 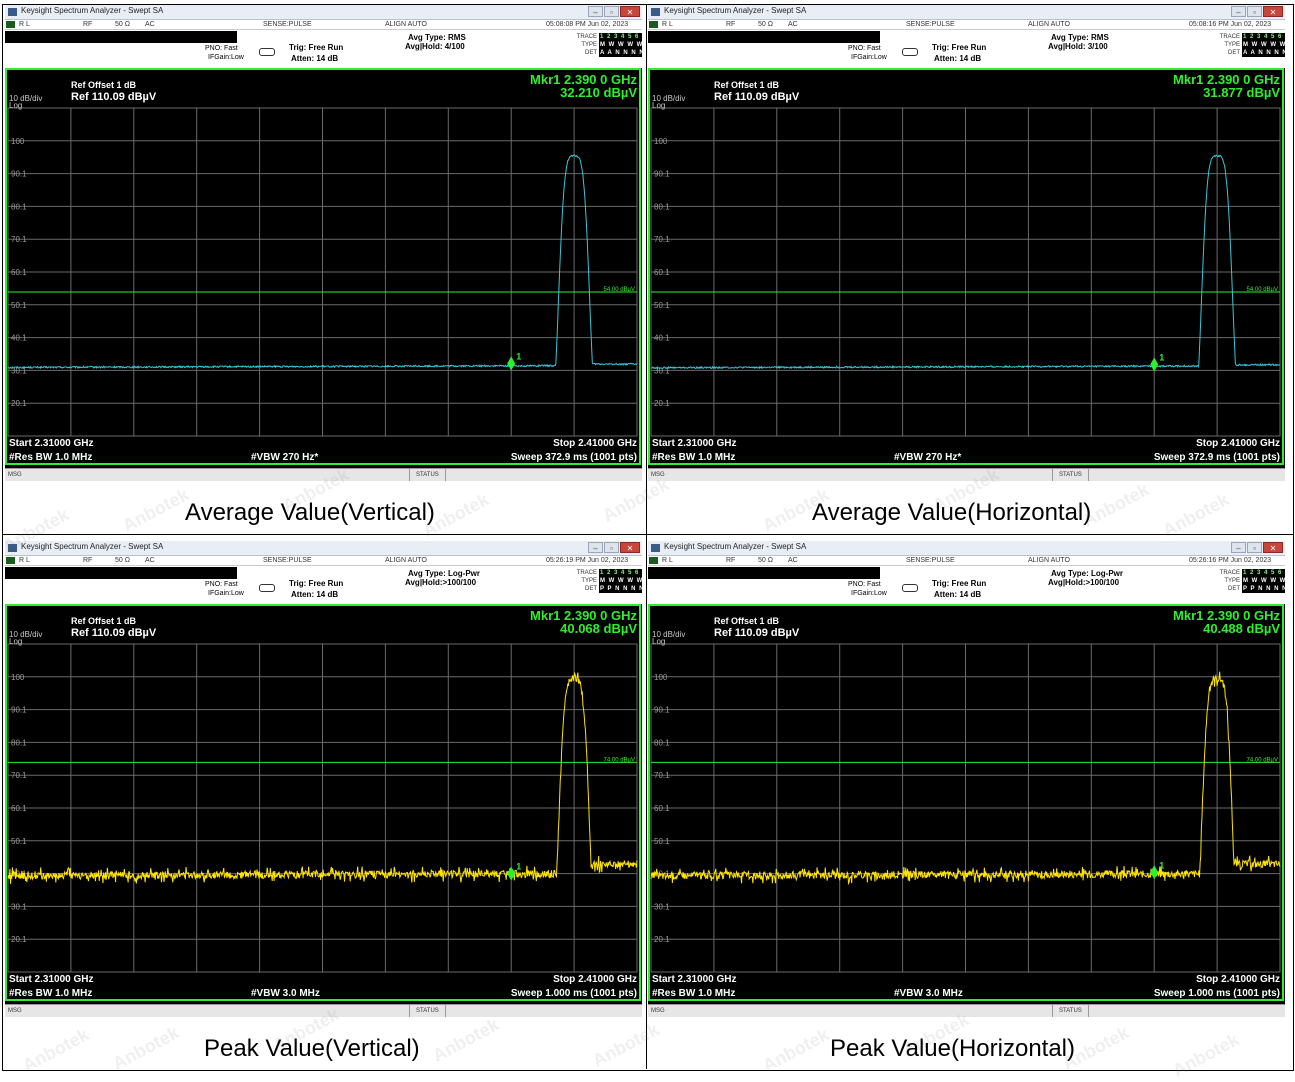 What do you see at coordinates (619, 760) in the screenshot?
I see `limit-line-label: 74.00 dBµV` at bounding box center [619, 760].